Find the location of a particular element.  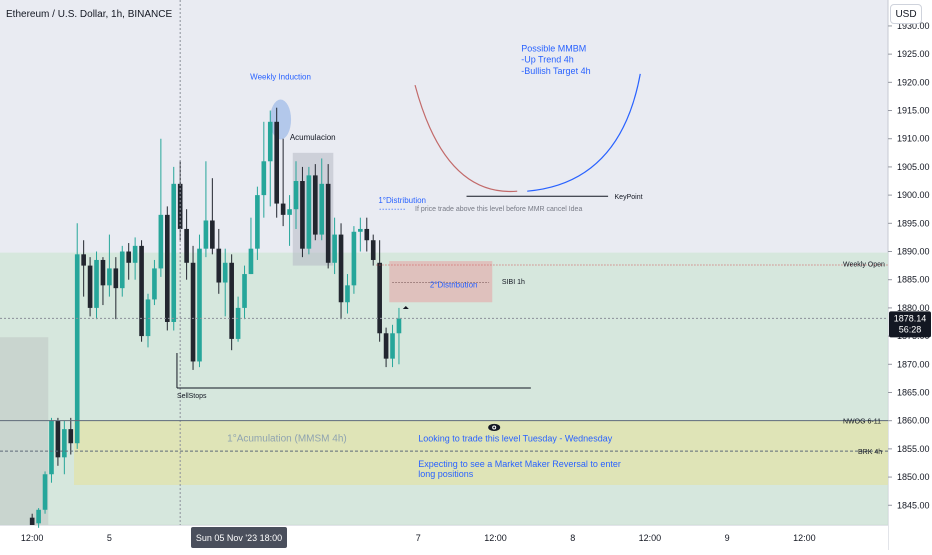

nwog-label: NWOG 6-11 is located at coordinates (862, 421).